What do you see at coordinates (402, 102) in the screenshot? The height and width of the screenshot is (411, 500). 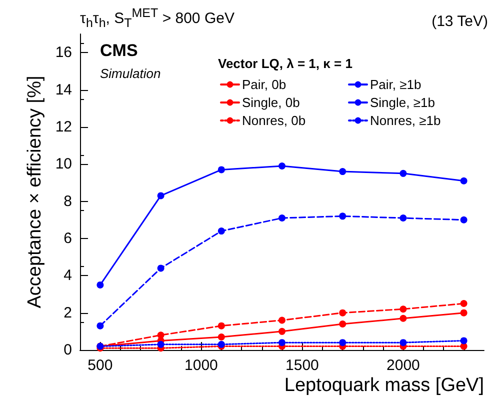 I see `legend-label: Single, ≥1b` at bounding box center [402, 102].